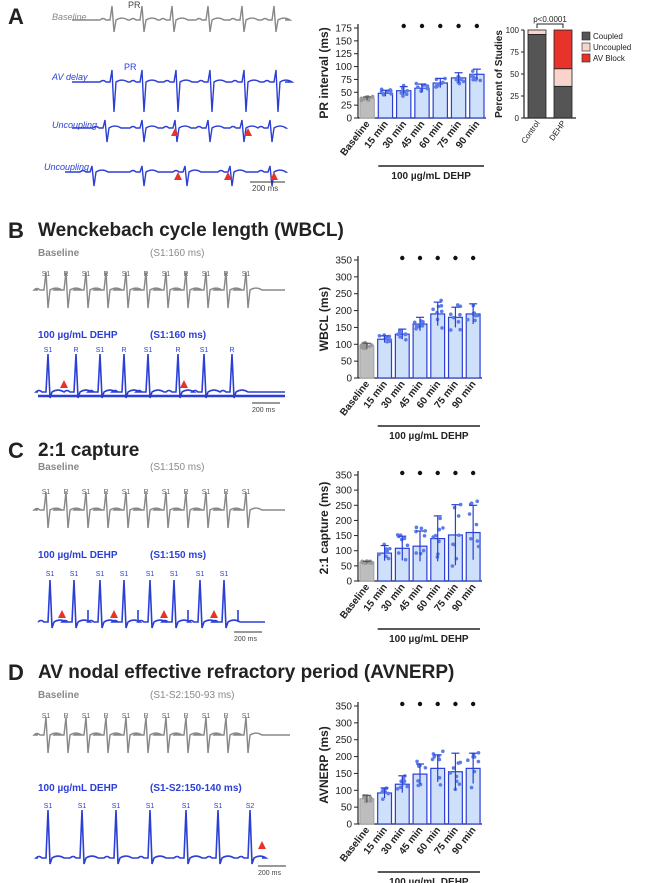 This screenshot has width=650, height=883. What do you see at coordinates (248, 132) in the screenshot?
I see `block-arrow-a2` at bounding box center [248, 132].